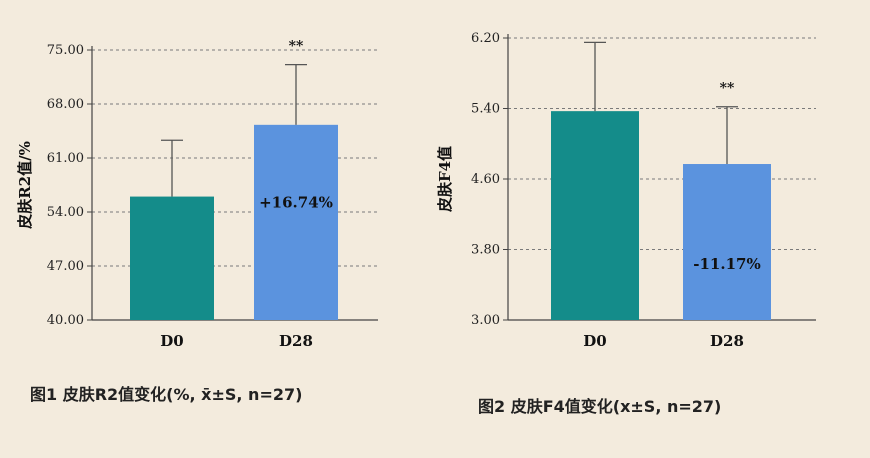 Image resolution: width=870 pixels, height=458 pixels. What do you see at coordinates (25, 185) in the screenshot?
I see `y-axis-label: 皮肤R2值/%` at bounding box center [25, 185].